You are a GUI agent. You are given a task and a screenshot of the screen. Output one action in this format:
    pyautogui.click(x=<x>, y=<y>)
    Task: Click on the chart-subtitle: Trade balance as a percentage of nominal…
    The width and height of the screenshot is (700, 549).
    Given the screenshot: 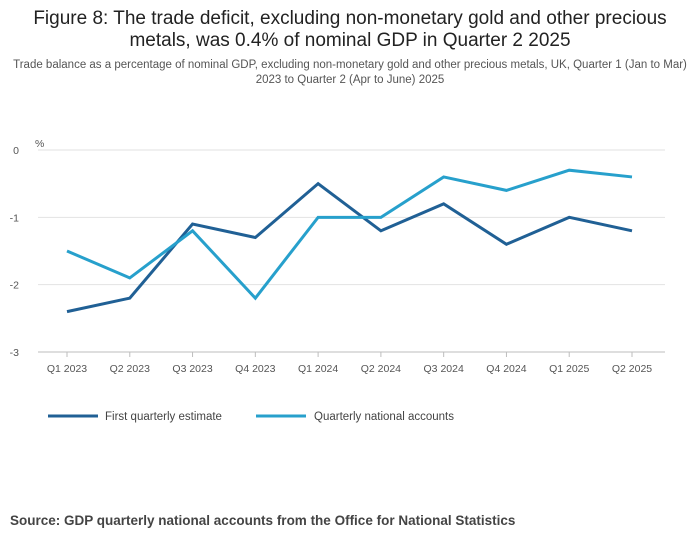 What is the action you would take?
    pyautogui.click(x=350, y=72)
    